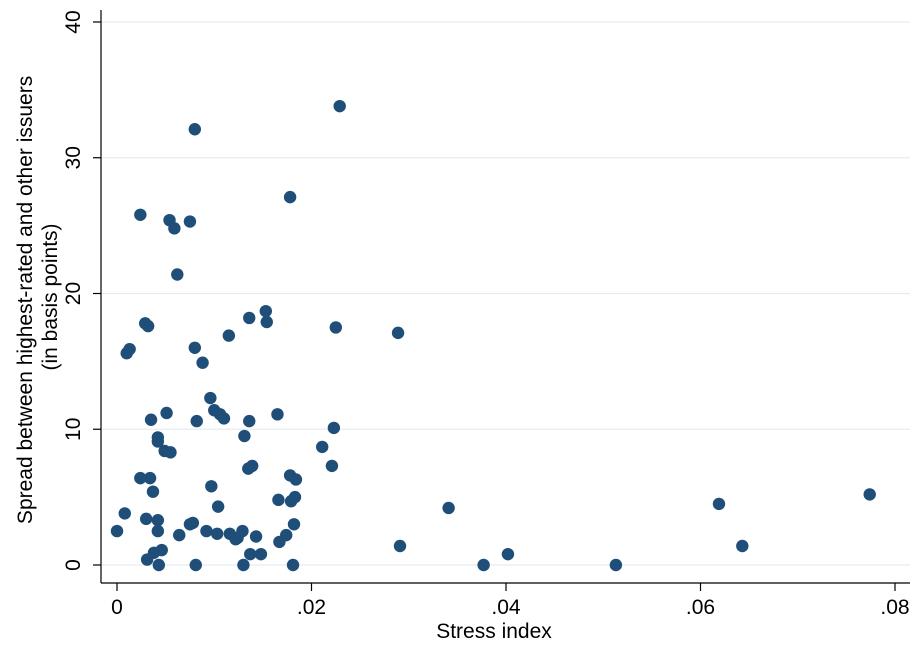  I want to click on x-tick-label-.08: .08, so click(894, 607).